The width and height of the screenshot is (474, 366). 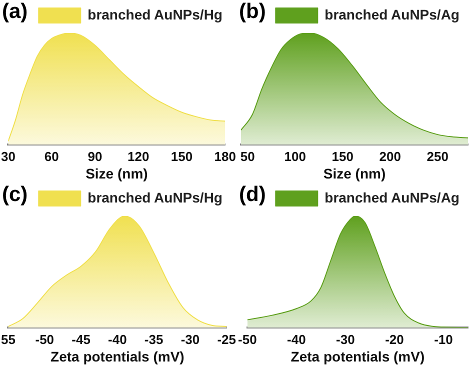 What do you see at coordinates (8, 156) in the screenshot?
I see `x-tick-label: 30` at bounding box center [8, 156].